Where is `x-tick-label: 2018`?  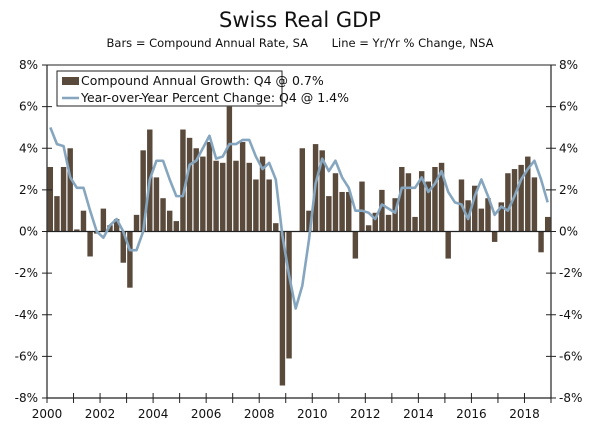
x-tick-label: 2018 is located at coordinates (524, 414).